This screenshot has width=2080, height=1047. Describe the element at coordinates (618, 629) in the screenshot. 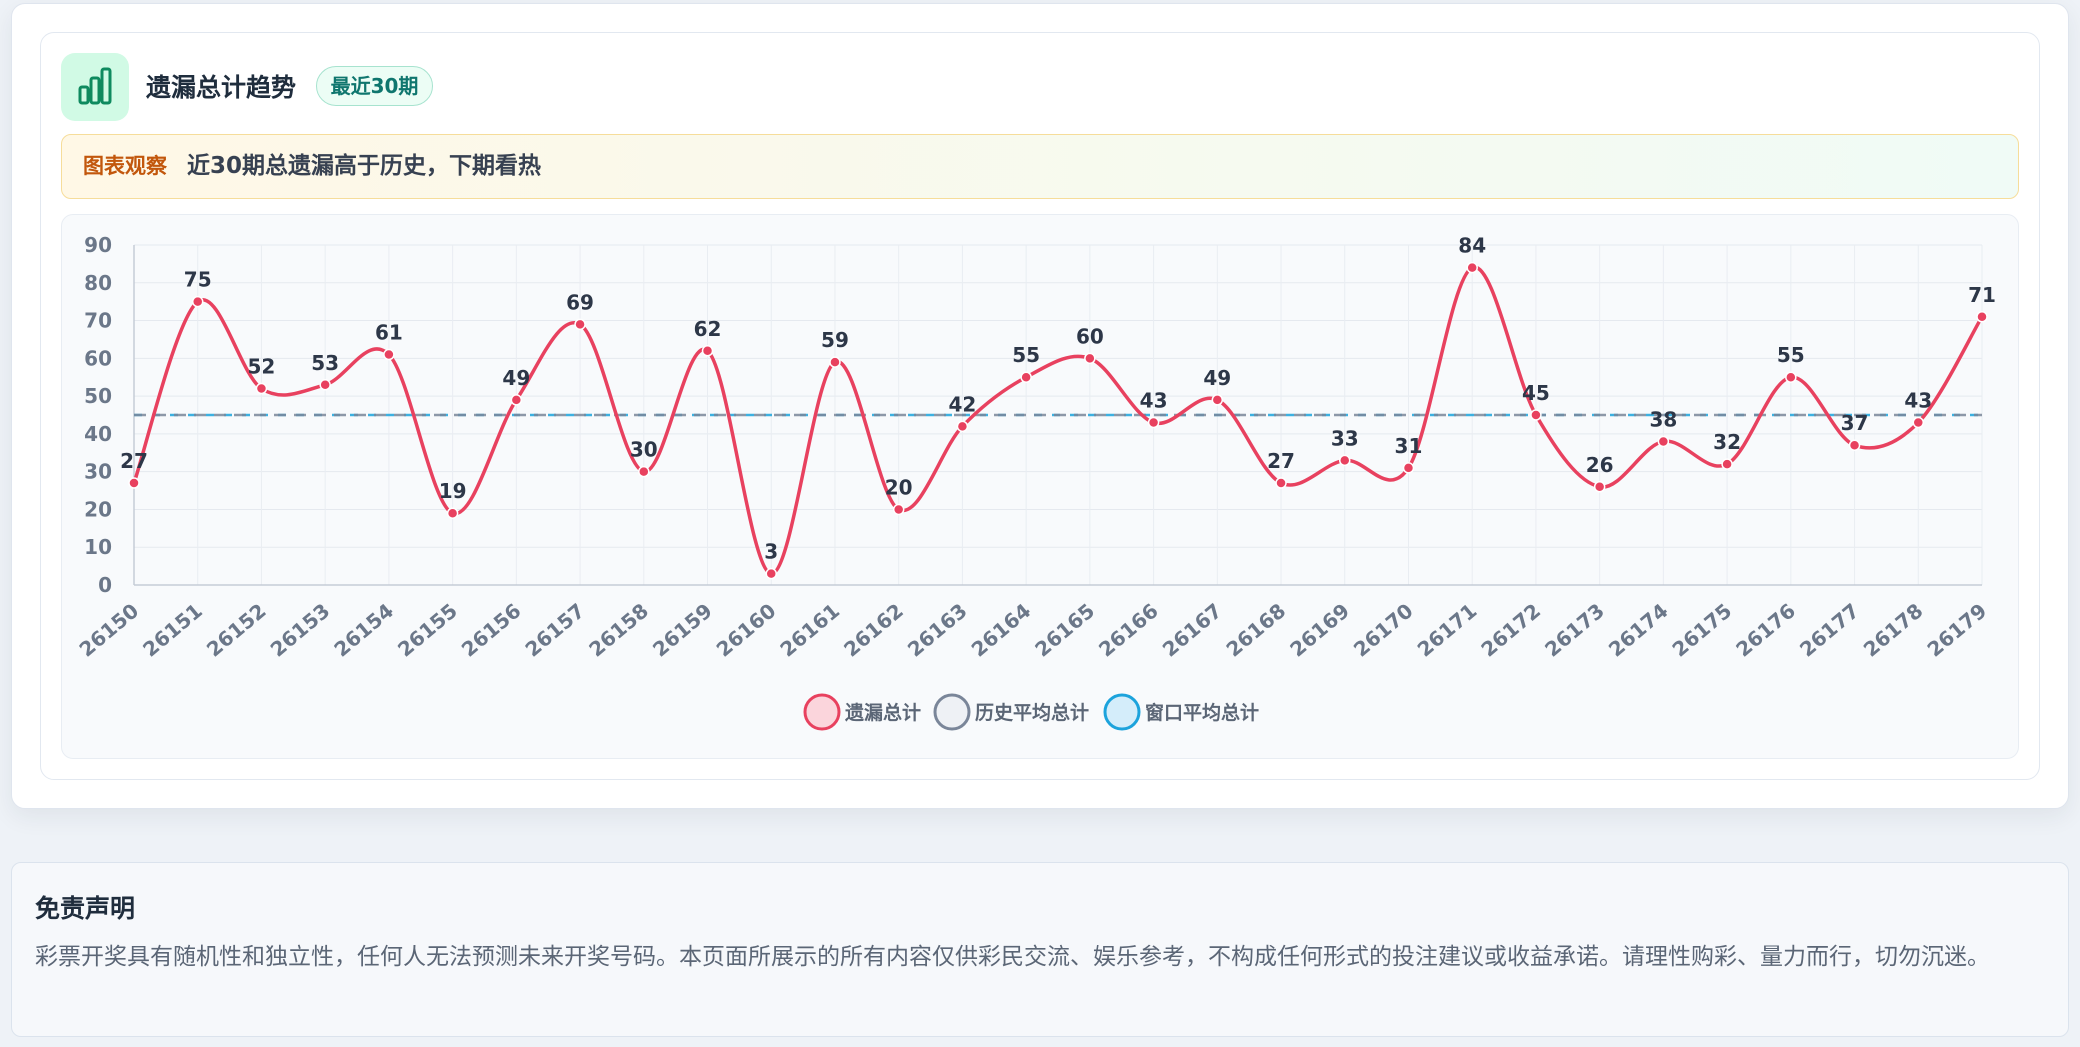

I see `x-tick-label: 26158` at that location.